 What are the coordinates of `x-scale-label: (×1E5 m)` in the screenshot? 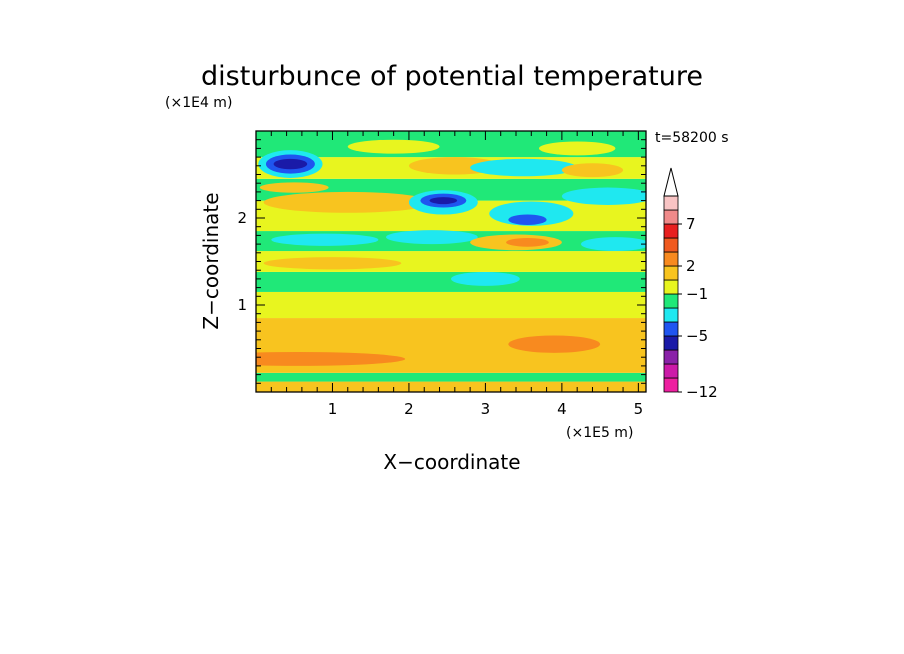 It's located at (599, 433).